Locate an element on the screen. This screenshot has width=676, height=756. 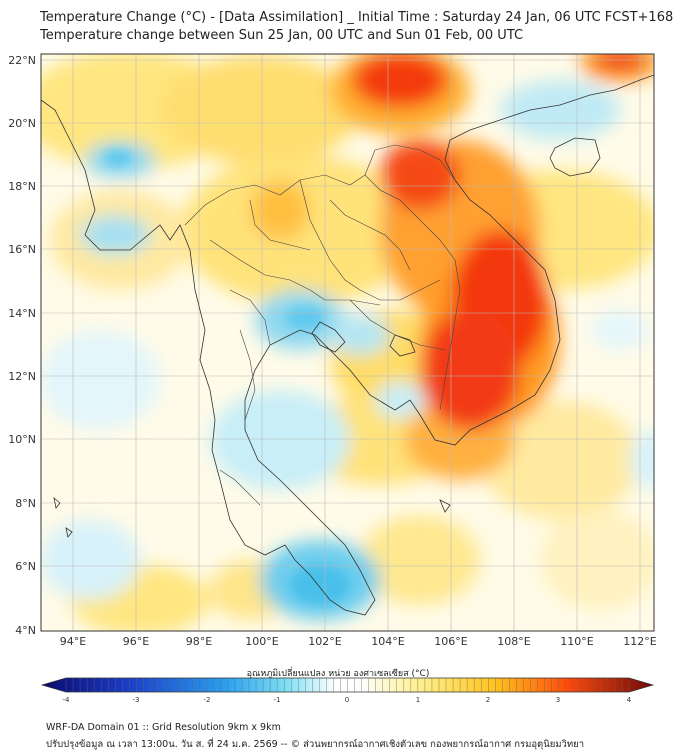
cbar-tick-0: 0 is located at coordinates (347, 700).